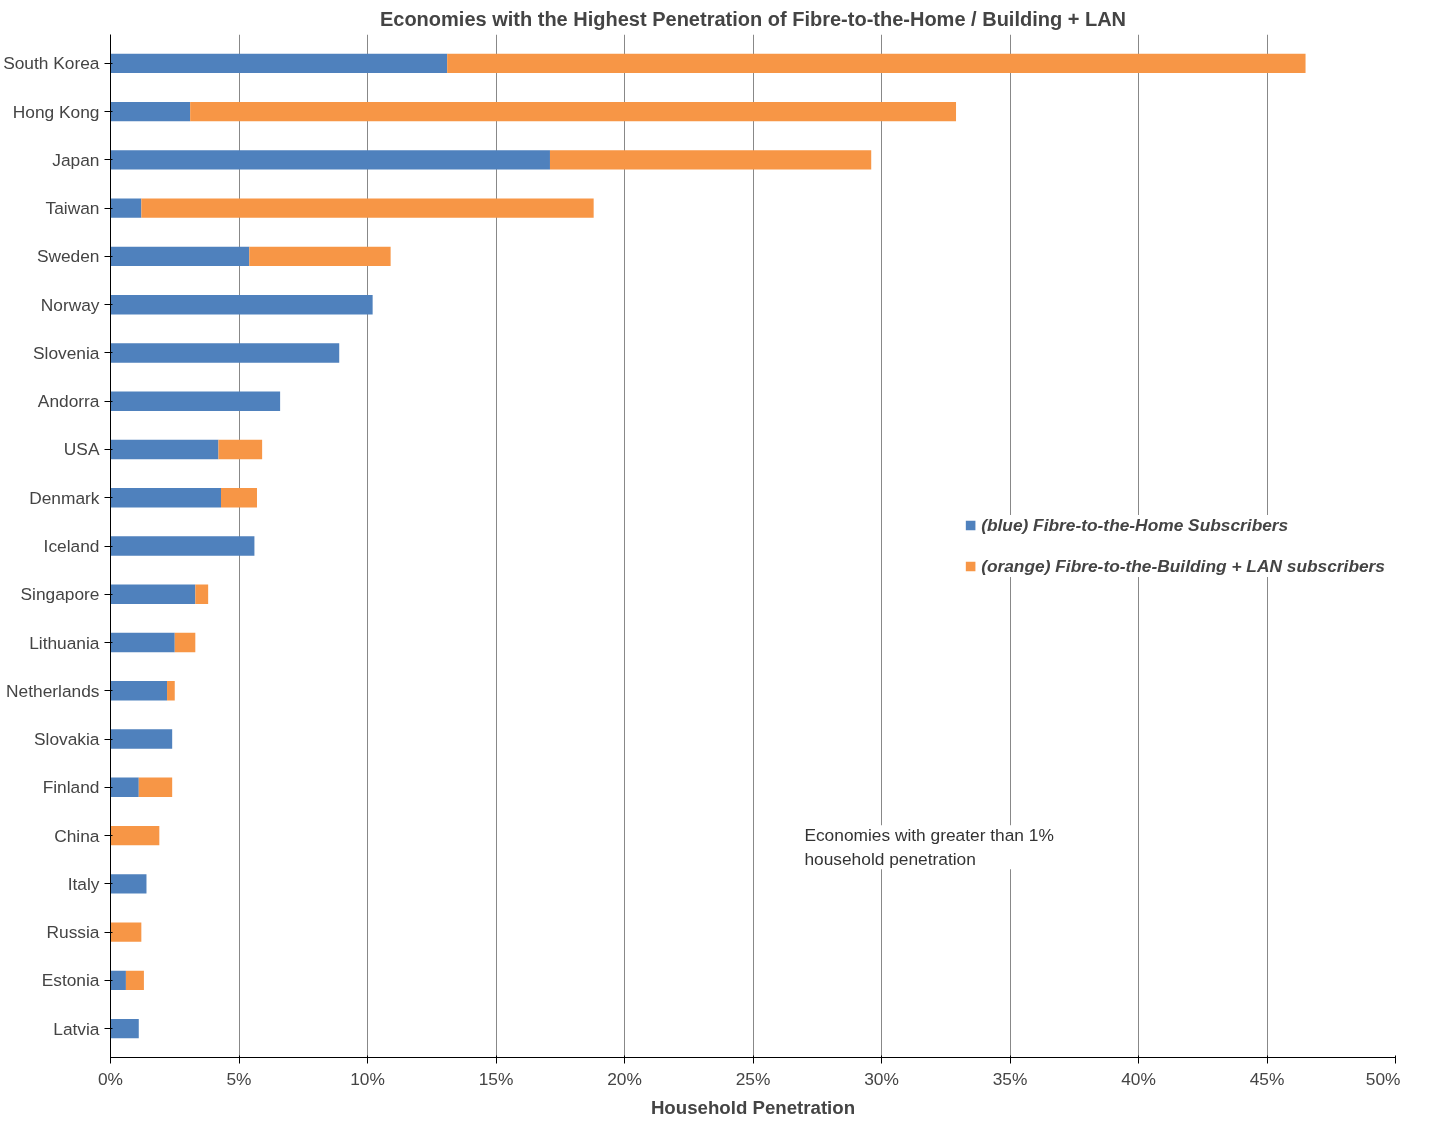 This screenshot has height=1145, width=1432. What do you see at coordinates (76, 159) in the screenshot?
I see `y-tick-label: Japan` at bounding box center [76, 159].